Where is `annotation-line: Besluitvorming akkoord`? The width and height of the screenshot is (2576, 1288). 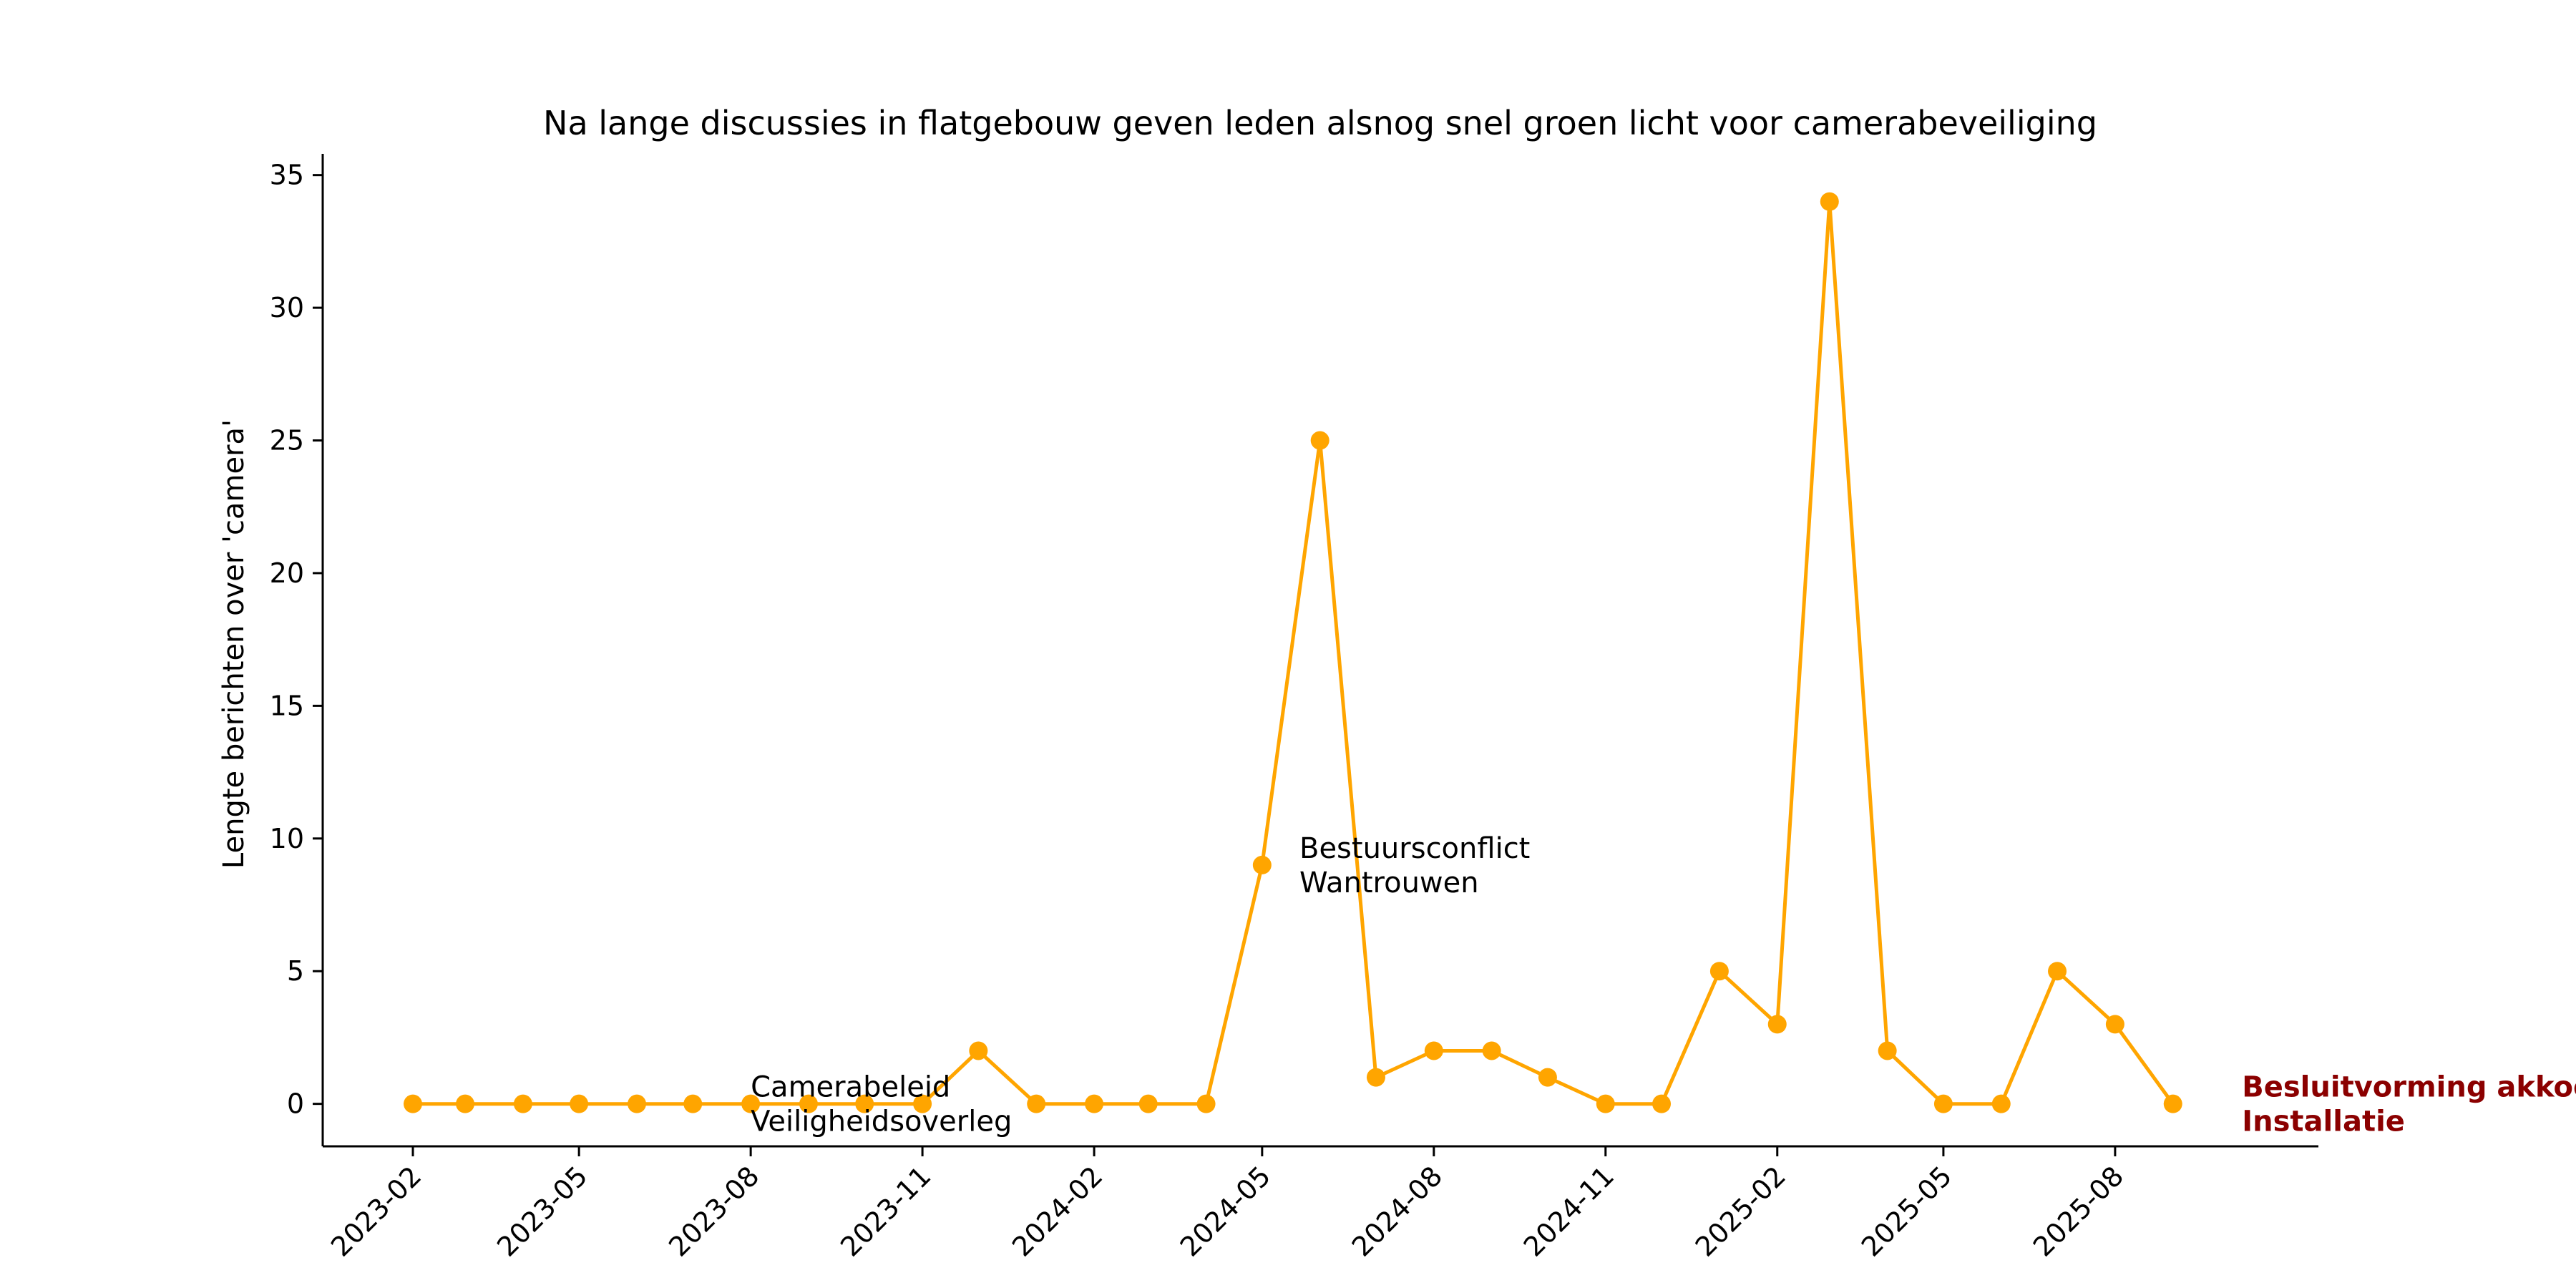 annotation-line: Besluitvorming akkoord is located at coordinates (2409, 1087).